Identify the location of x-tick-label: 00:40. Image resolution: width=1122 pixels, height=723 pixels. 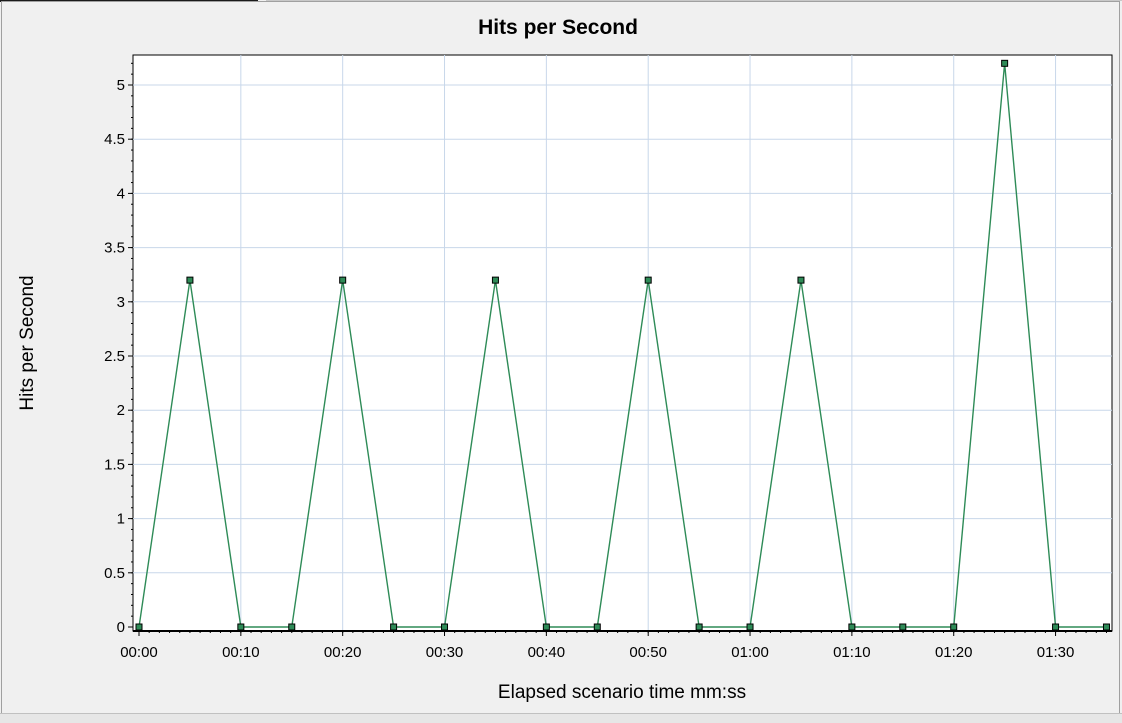
(547, 652).